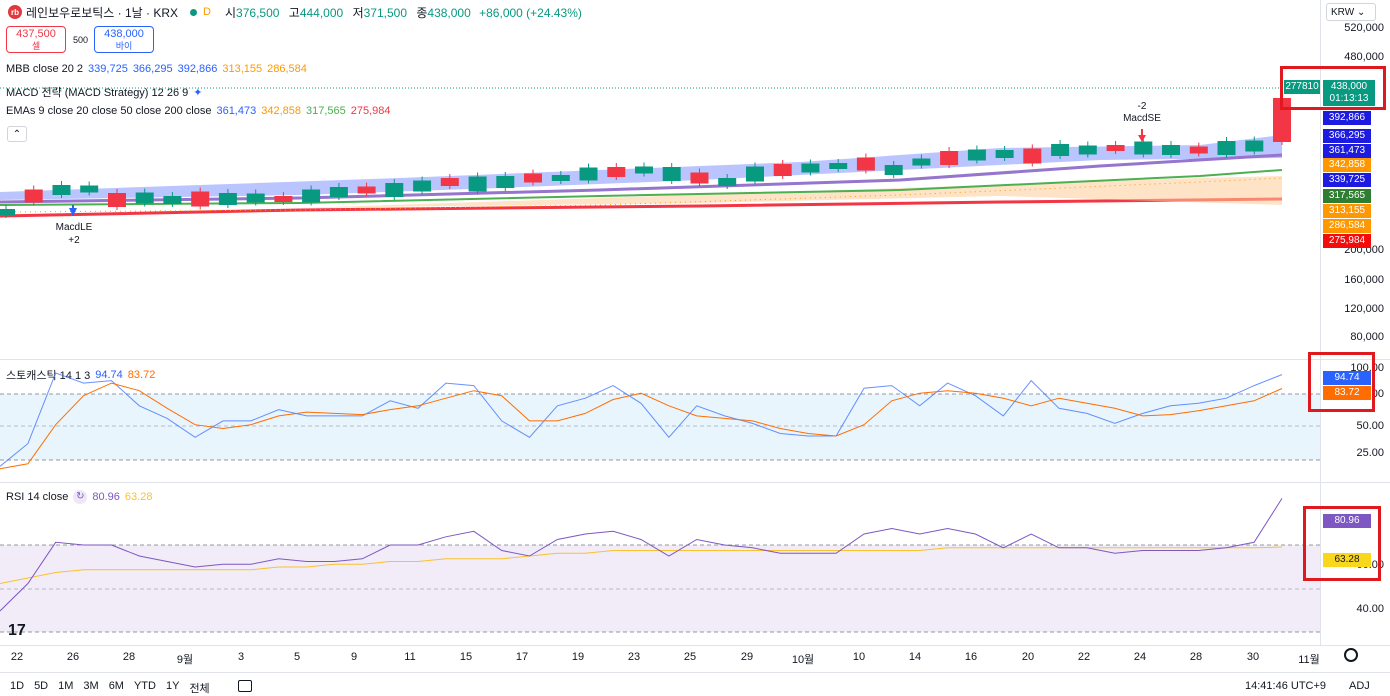 The image size is (1390, 696). What do you see at coordinates (915, 657) in the screenshot?
I see `x-axis-label: 14` at bounding box center [915, 657].